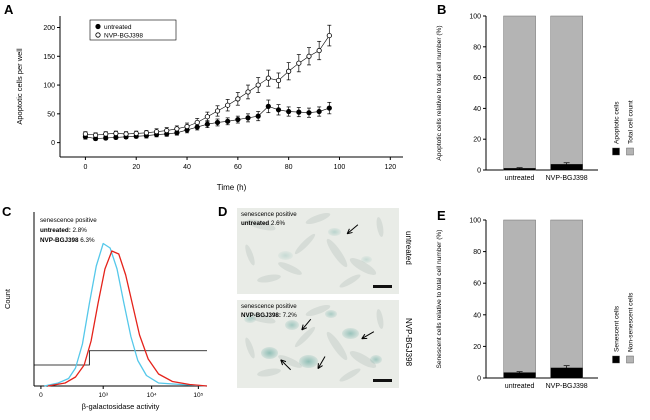 Image resolution: width=650 pixels, height=420 pixels. Describe the element at coordinates (123, 35) in the screenshot. I see `legend-label: NVP-BGJ398` at that location.